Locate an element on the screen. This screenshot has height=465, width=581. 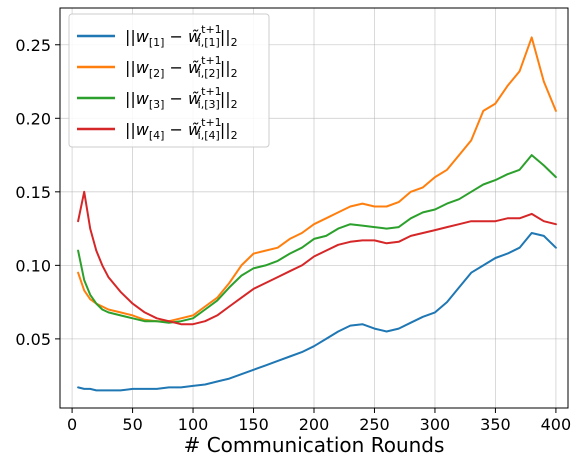
x-tick-label: 300 is located at coordinates (435, 424).